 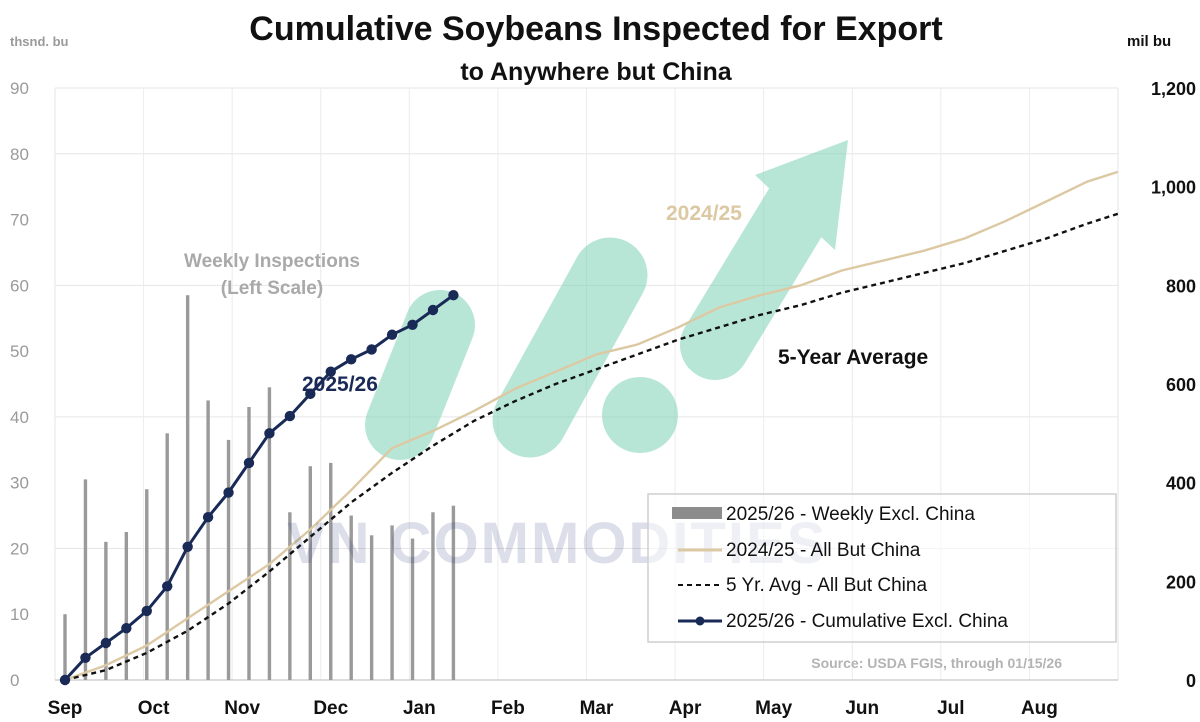 What do you see at coordinates (19, 285) in the screenshot?
I see `left-tick-label: 60` at bounding box center [19, 285].